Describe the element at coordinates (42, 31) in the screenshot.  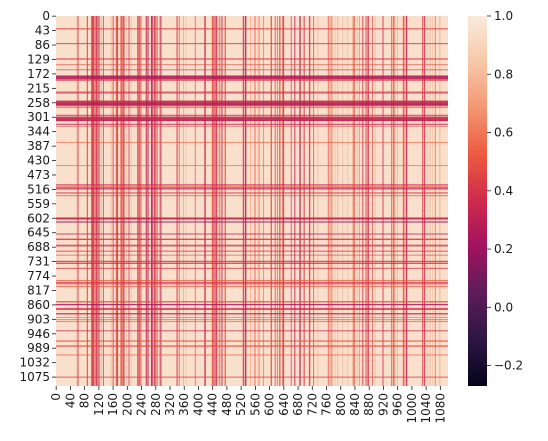
I see `y-tick-label: 43` at that location.